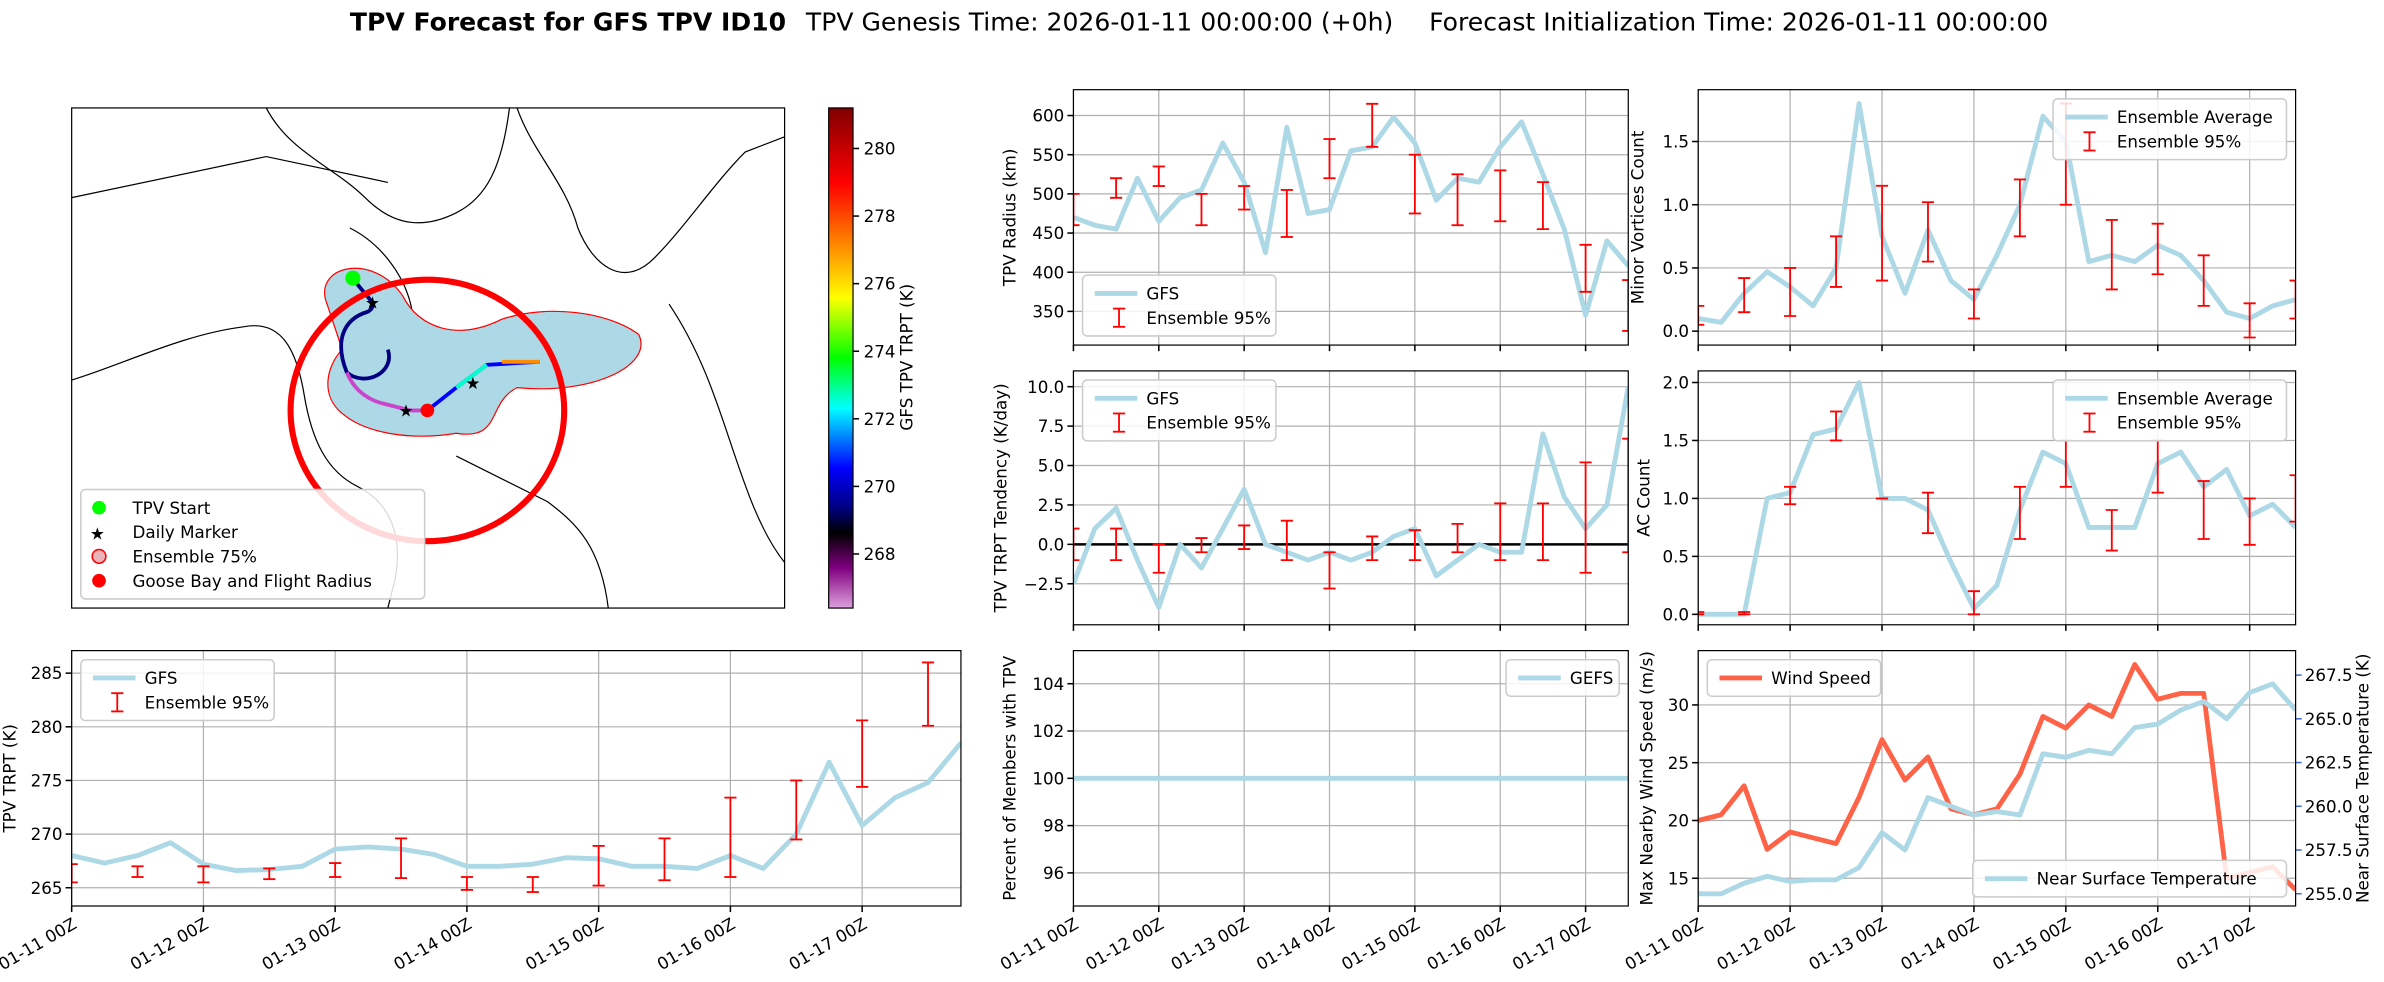  I want to click on y-tick-label: 10.0, so click(1045, 387).